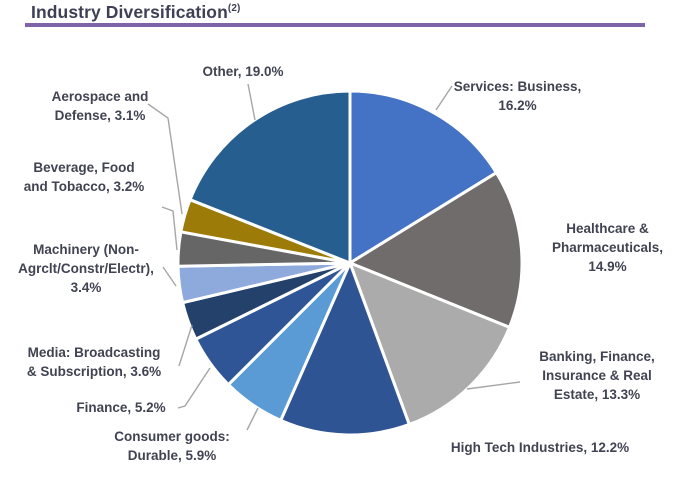 The image size is (690, 495). What do you see at coordinates (172, 446) in the screenshot?
I see `label-consumer: Consumer goods: Durable, 5.9%` at bounding box center [172, 446].